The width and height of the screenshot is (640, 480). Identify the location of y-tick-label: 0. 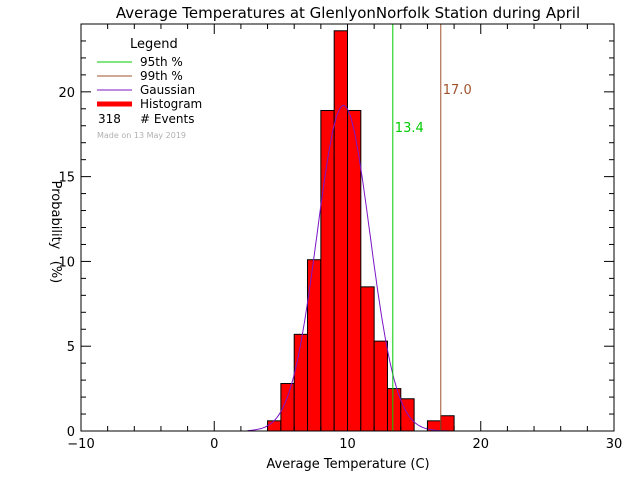
(71, 432).